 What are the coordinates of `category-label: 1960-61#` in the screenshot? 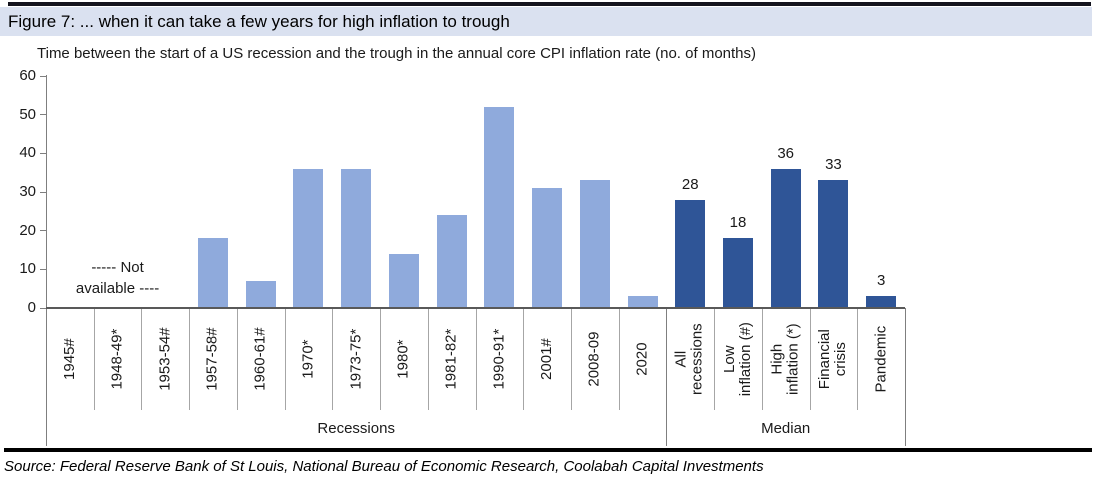 It's located at (260, 359).